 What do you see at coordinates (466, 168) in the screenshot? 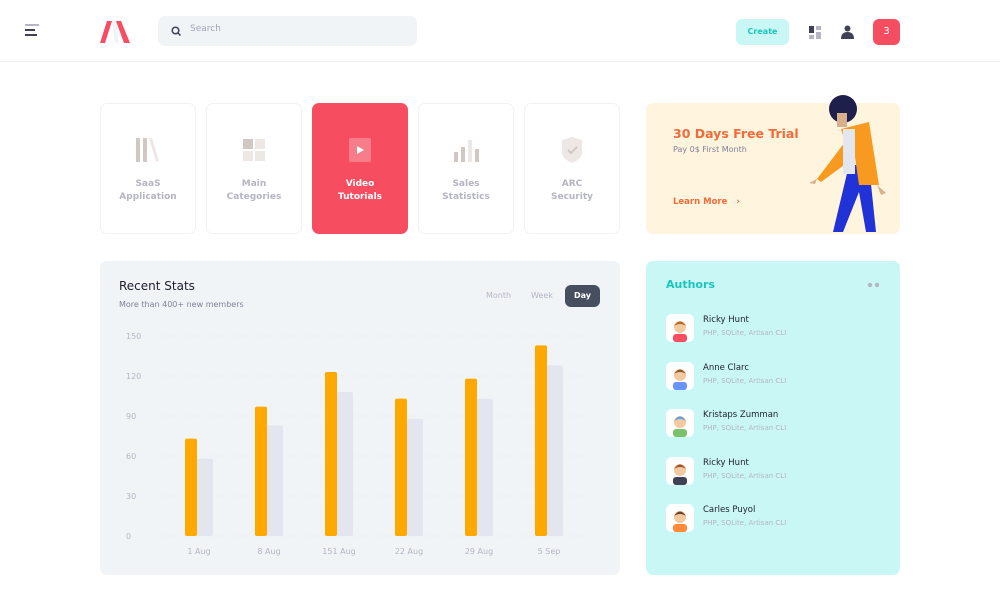
I see `tile-sales-statistics: Sales Statistics` at bounding box center [466, 168].